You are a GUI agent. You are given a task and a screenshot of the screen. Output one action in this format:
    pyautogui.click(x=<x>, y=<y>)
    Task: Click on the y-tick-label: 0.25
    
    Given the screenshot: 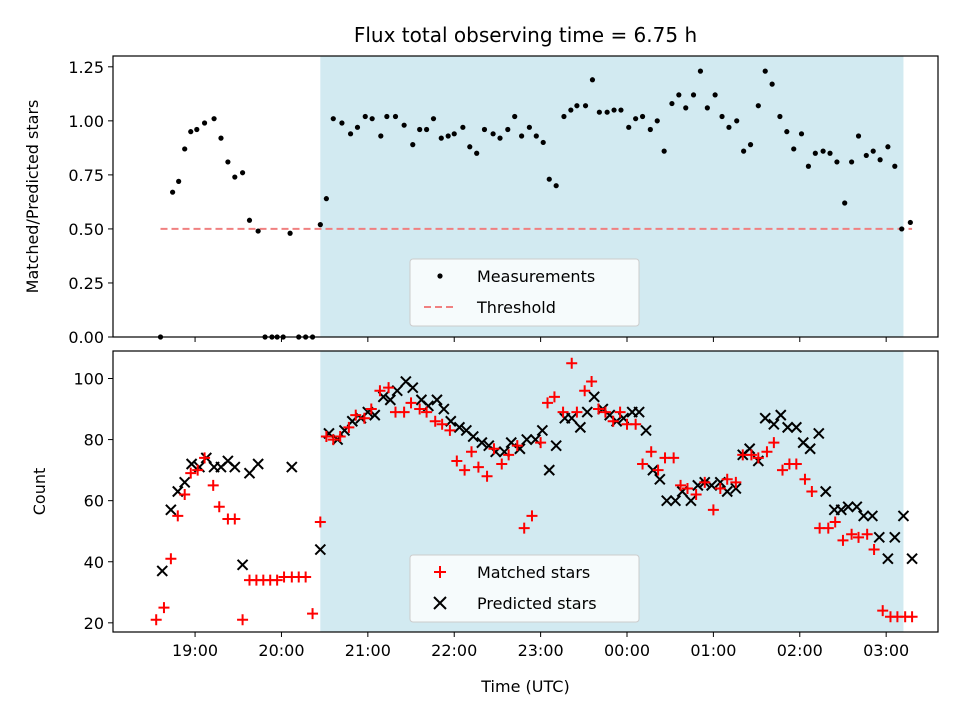 What is the action you would take?
    pyautogui.click(x=86, y=283)
    